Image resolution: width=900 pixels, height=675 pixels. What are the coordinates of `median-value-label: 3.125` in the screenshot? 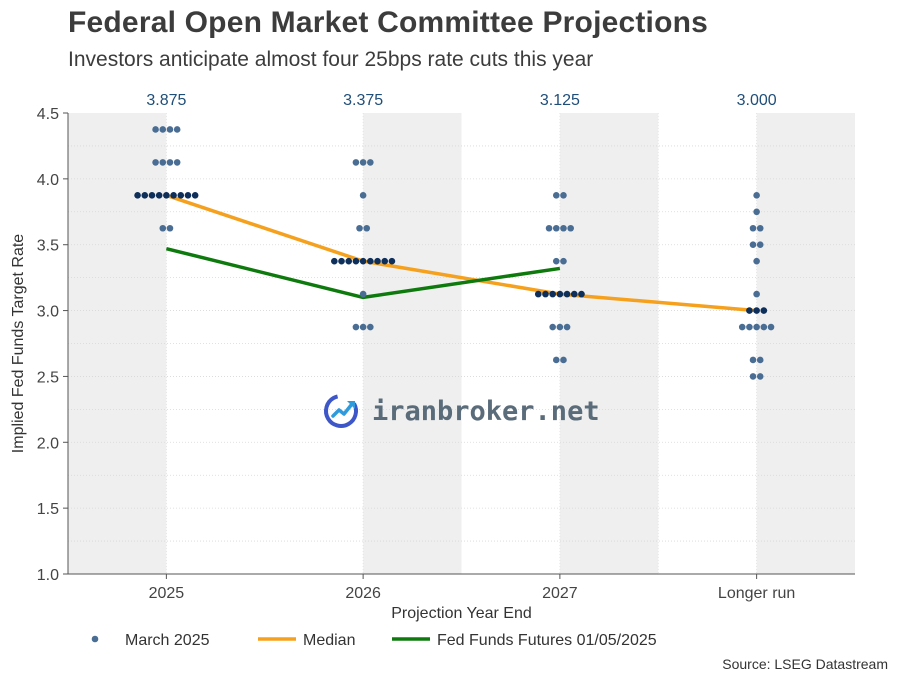 It's located at (560, 100).